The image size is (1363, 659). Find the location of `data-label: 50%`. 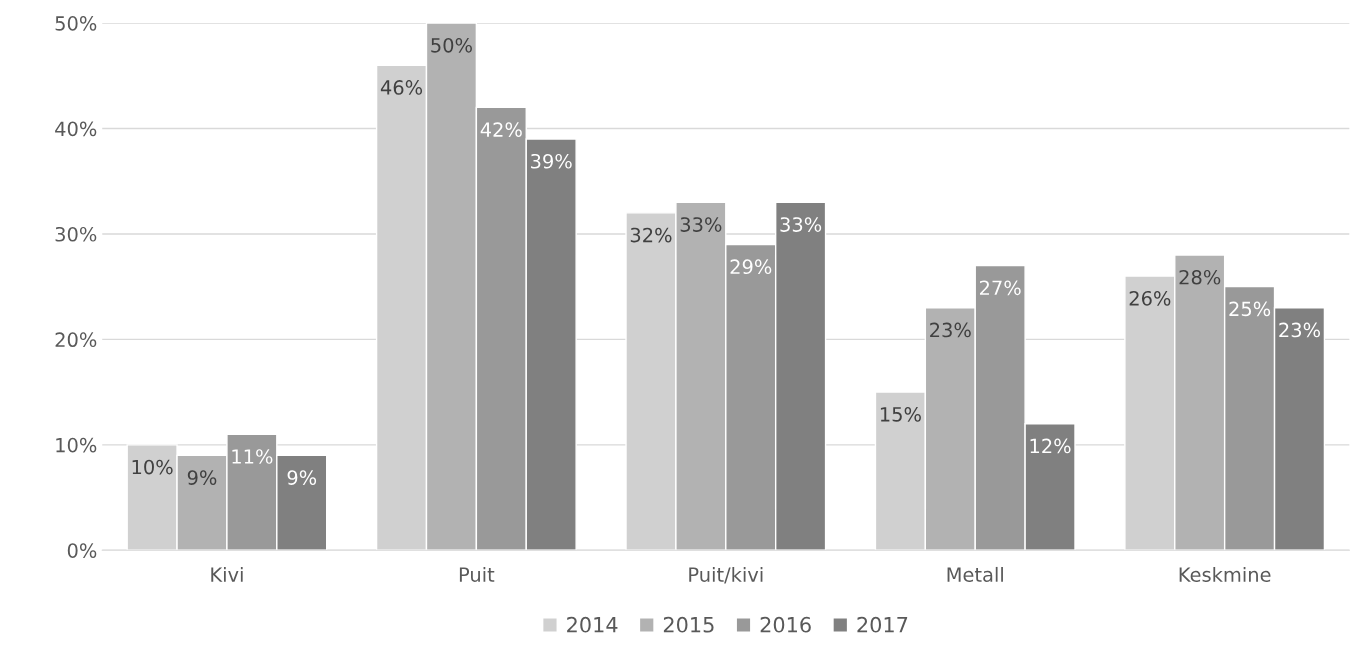

data-label: 50% is located at coordinates (451, 45).